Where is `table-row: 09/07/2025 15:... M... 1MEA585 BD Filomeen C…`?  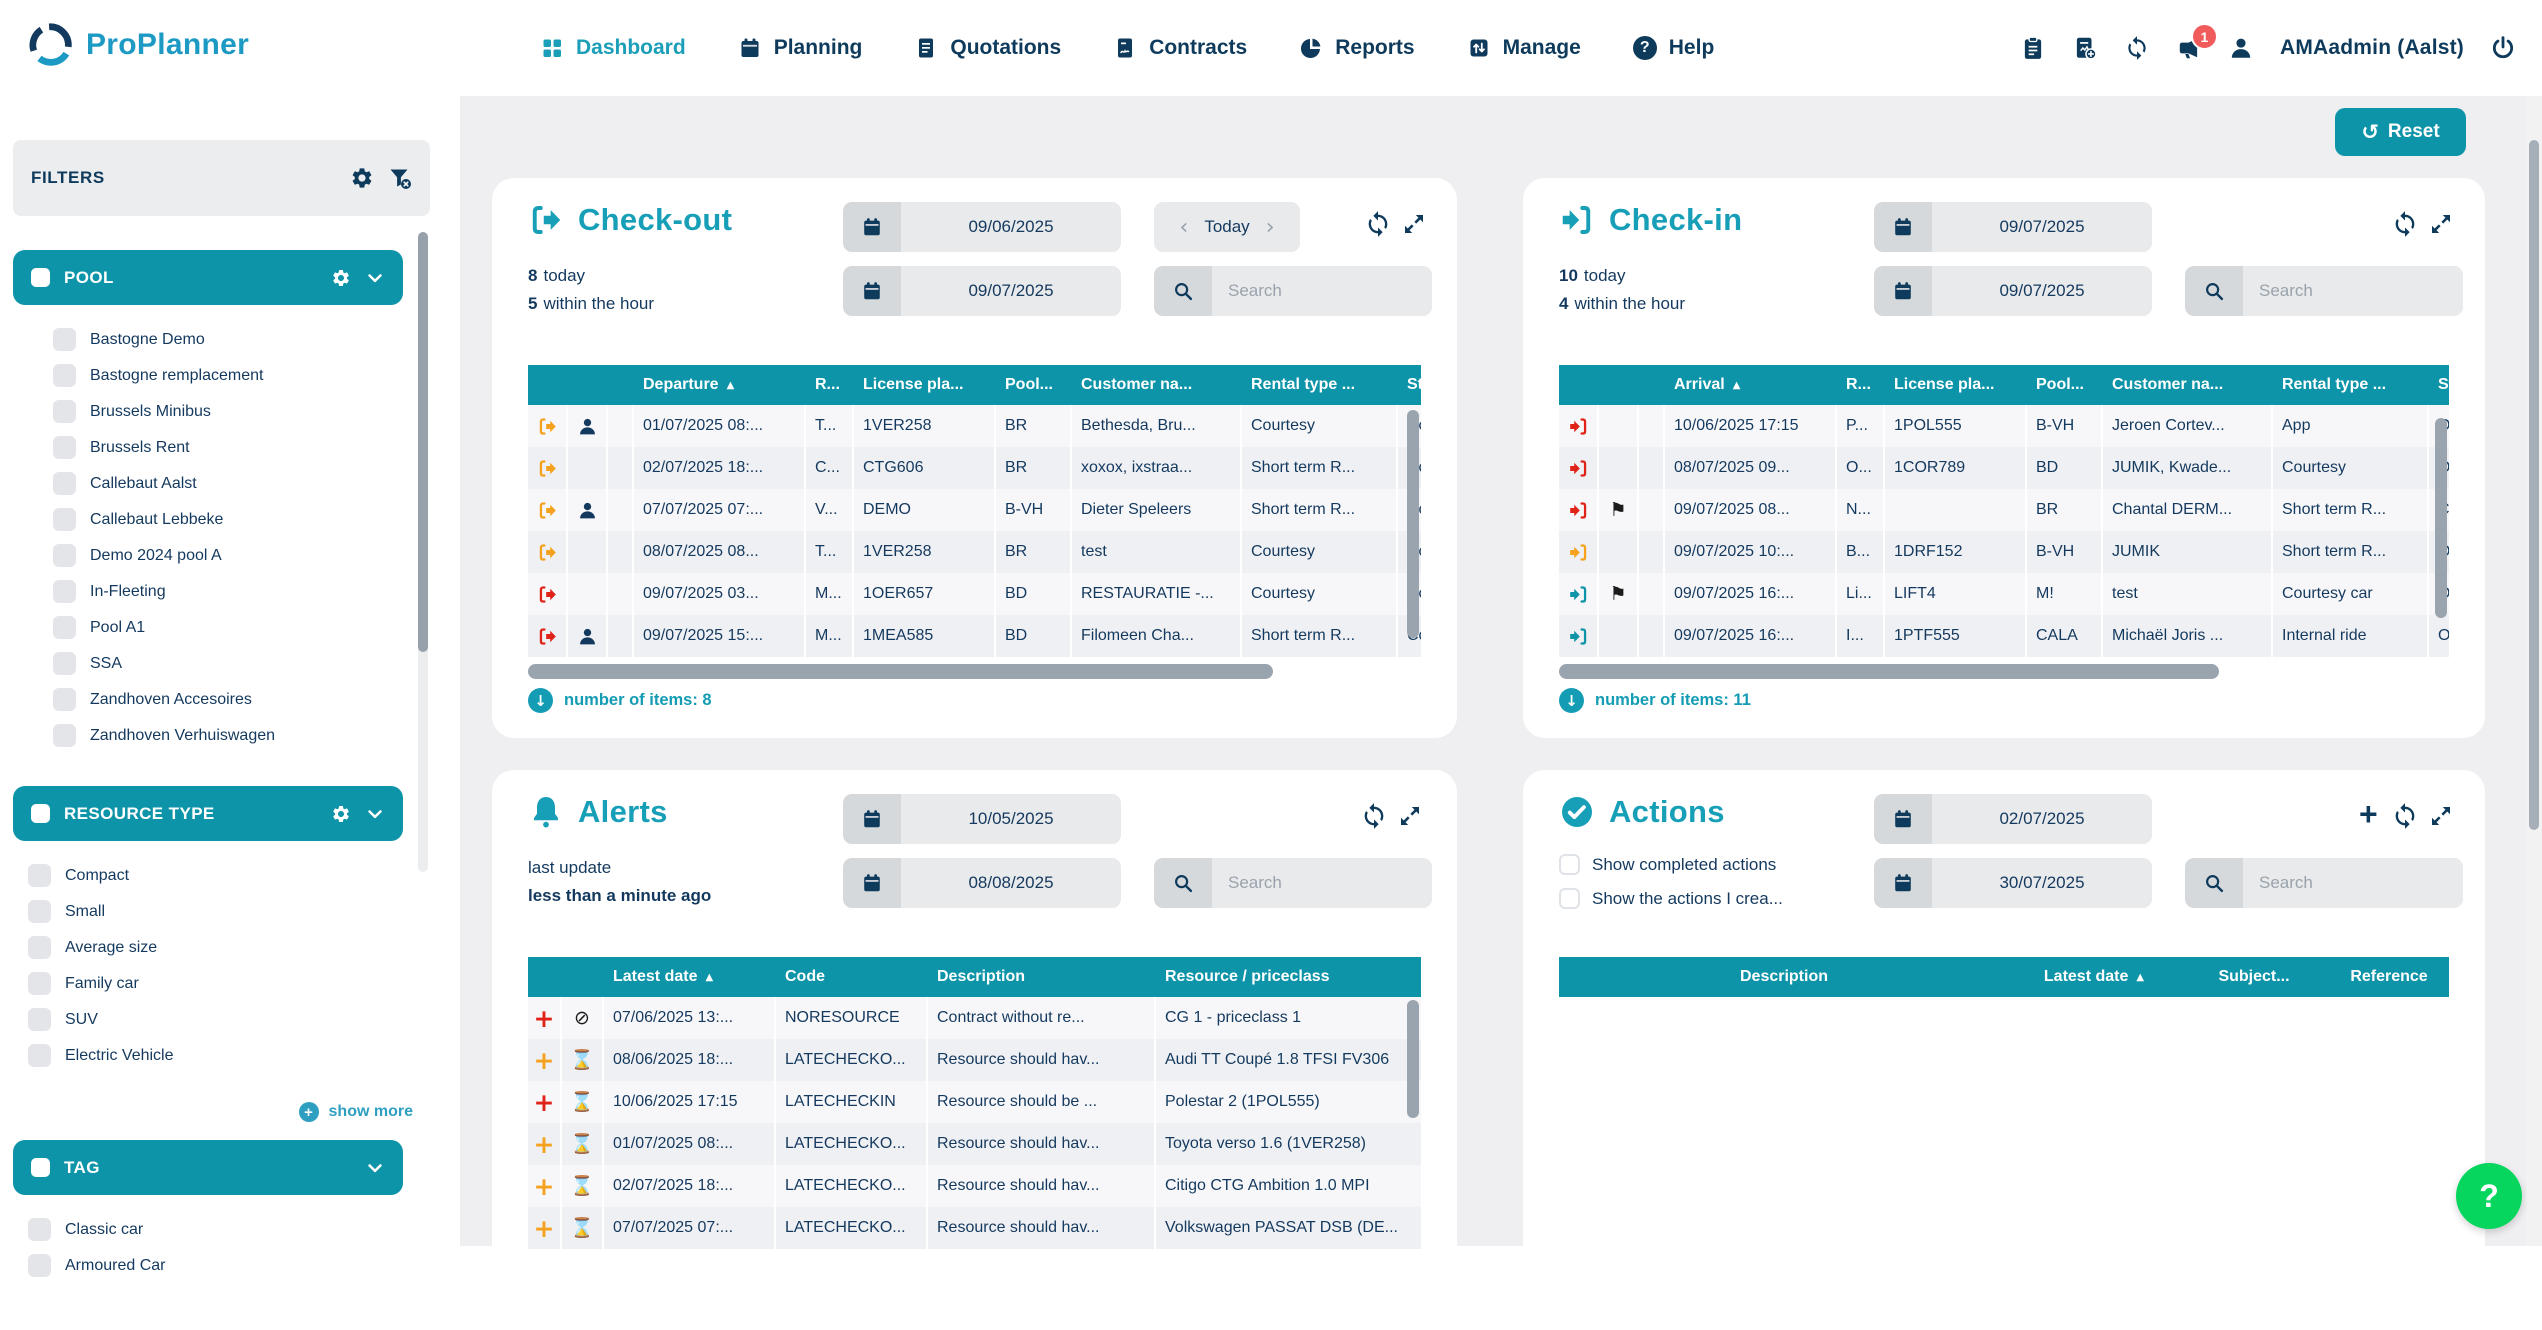 table-row: 09/07/2025 15:... M... 1MEA585 BD Filomeen C… is located at coordinates (974, 636).